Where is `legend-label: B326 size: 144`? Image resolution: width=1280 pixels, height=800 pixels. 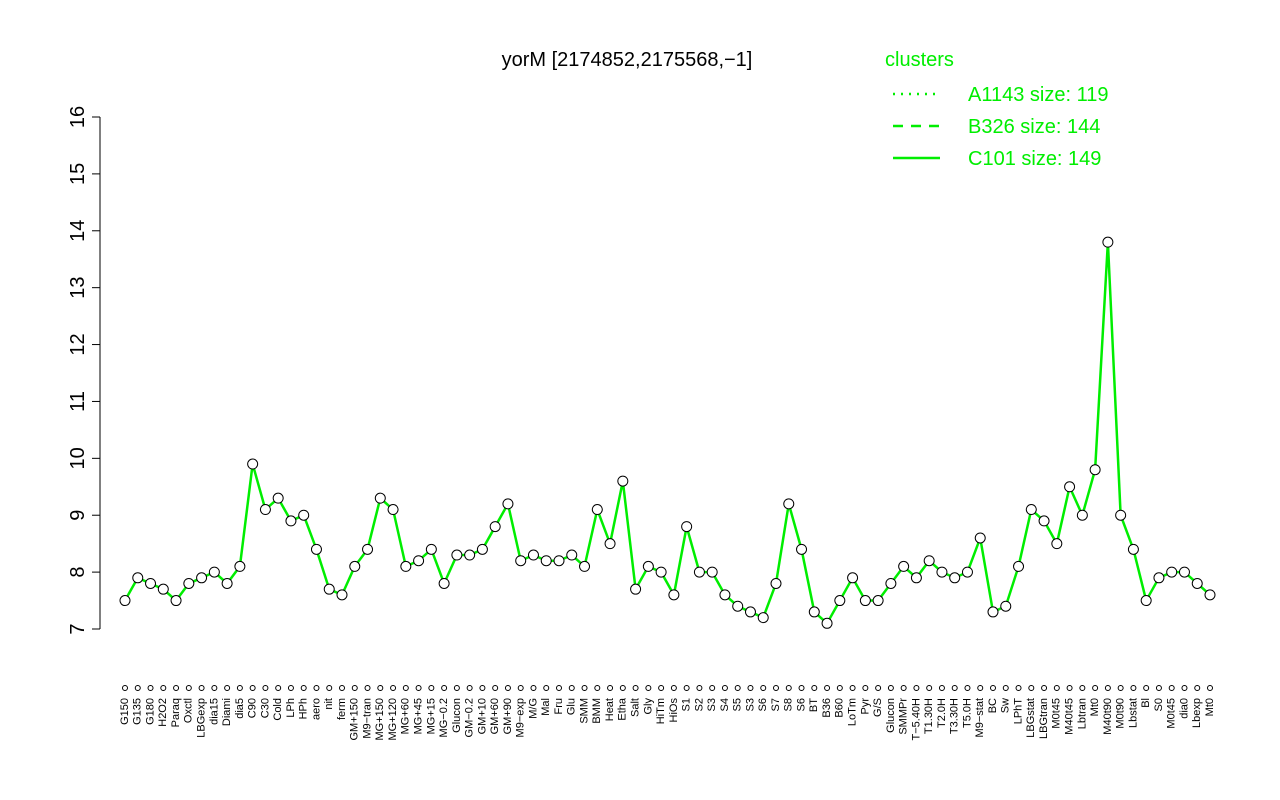
legend-label: B326 size: 144 is located at coordinates (1034, 127).